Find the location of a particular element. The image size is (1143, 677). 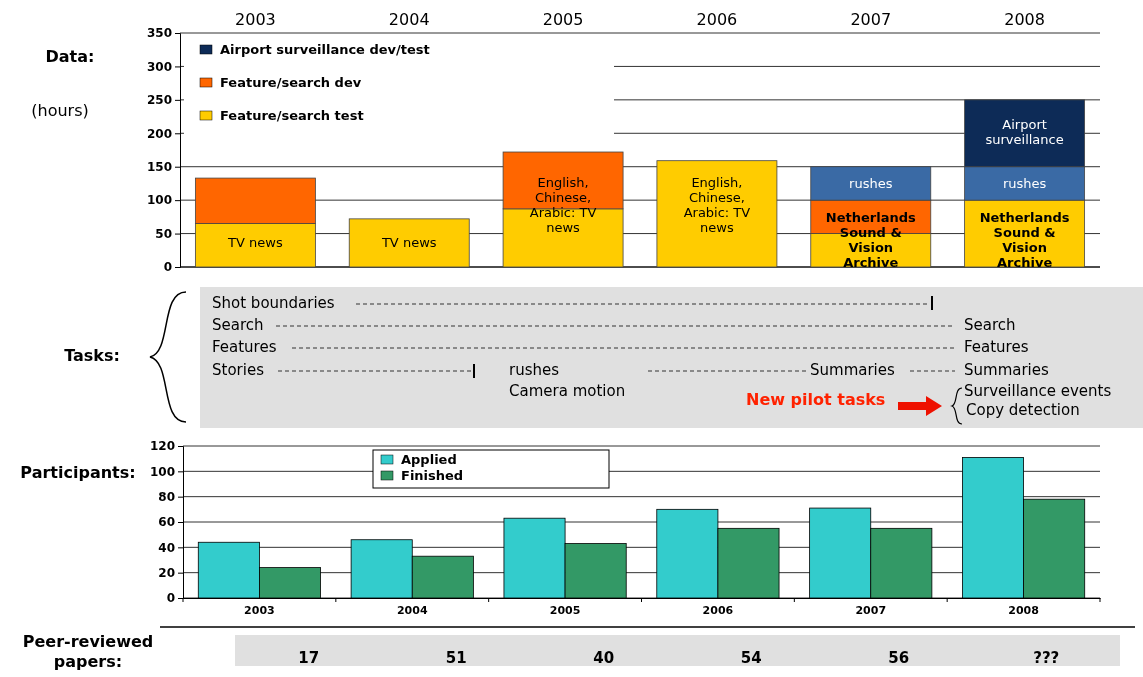

annotation: Airport surveillance is located at coordinates (1024, 131).